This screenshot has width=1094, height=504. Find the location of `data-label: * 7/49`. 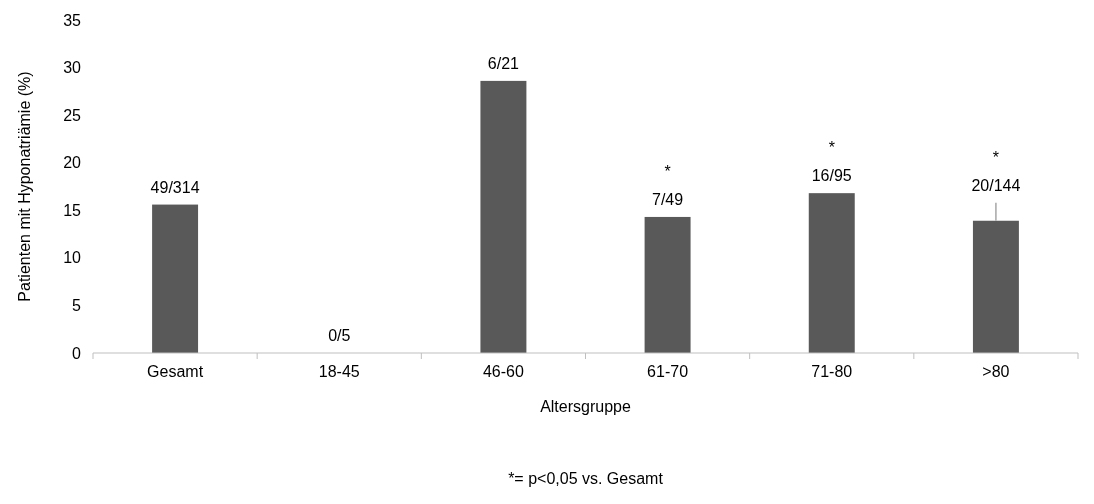

data-label: * 7/49 is located at coordinates (668, 185).